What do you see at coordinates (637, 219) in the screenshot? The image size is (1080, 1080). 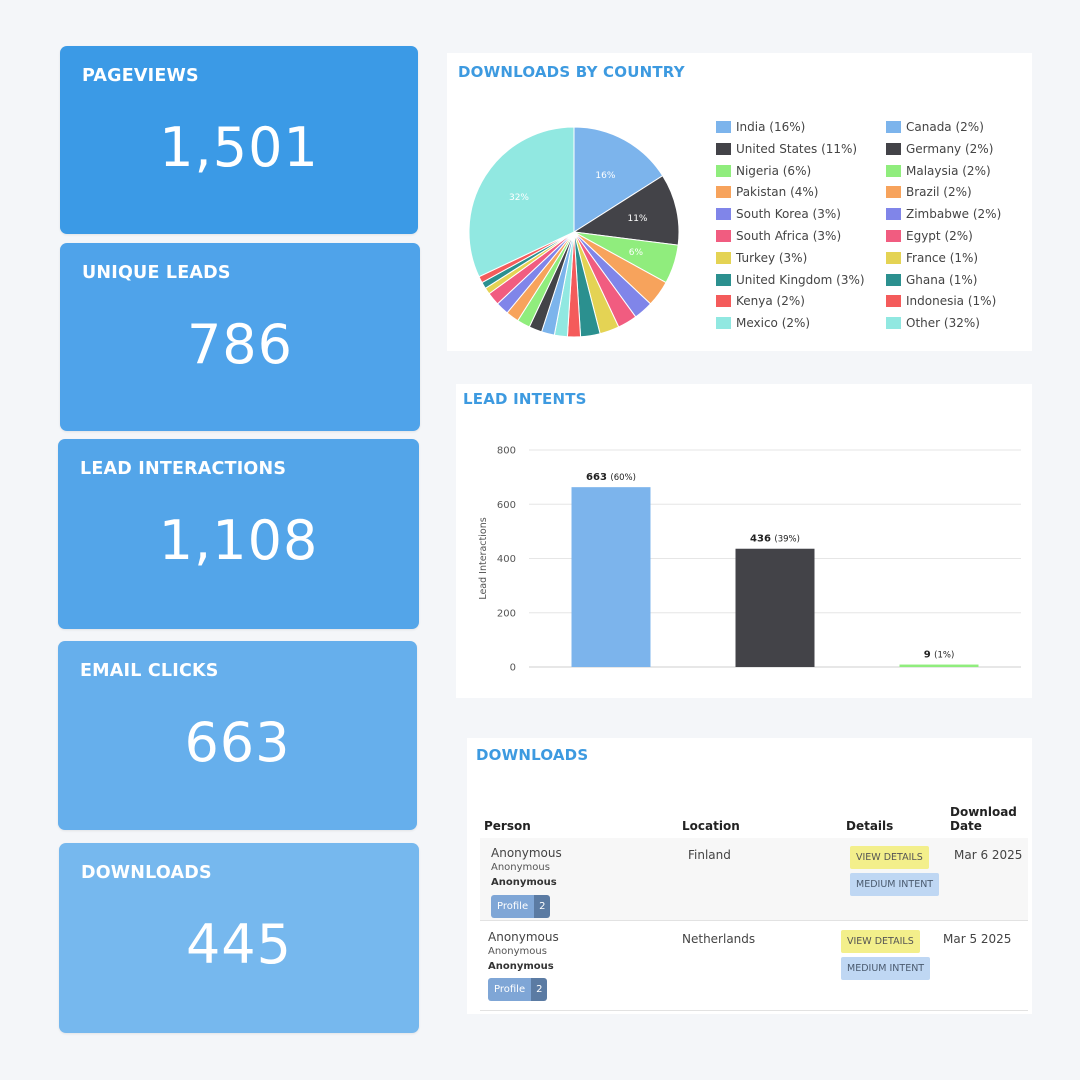 I see `pie-slice-label: 11%` at bounding box center [637, 219].